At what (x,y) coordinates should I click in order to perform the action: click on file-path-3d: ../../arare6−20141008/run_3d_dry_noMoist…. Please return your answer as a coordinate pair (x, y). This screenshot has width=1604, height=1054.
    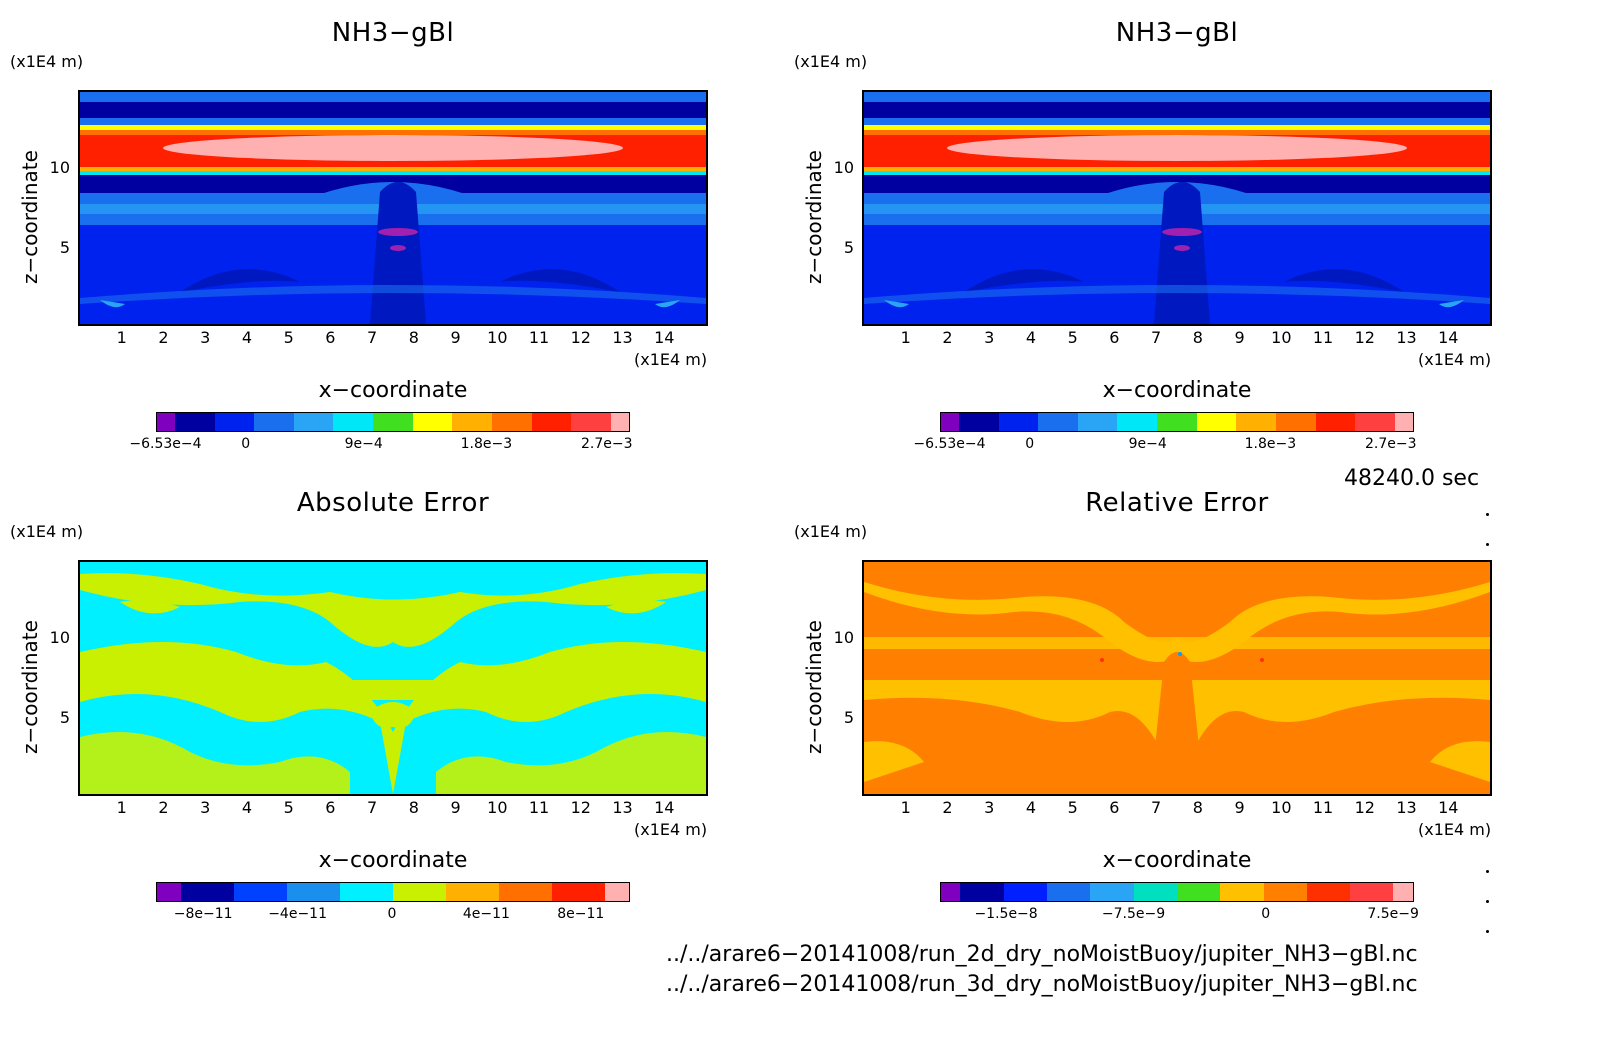
    Looking at the image, I should click on (1042, 984).